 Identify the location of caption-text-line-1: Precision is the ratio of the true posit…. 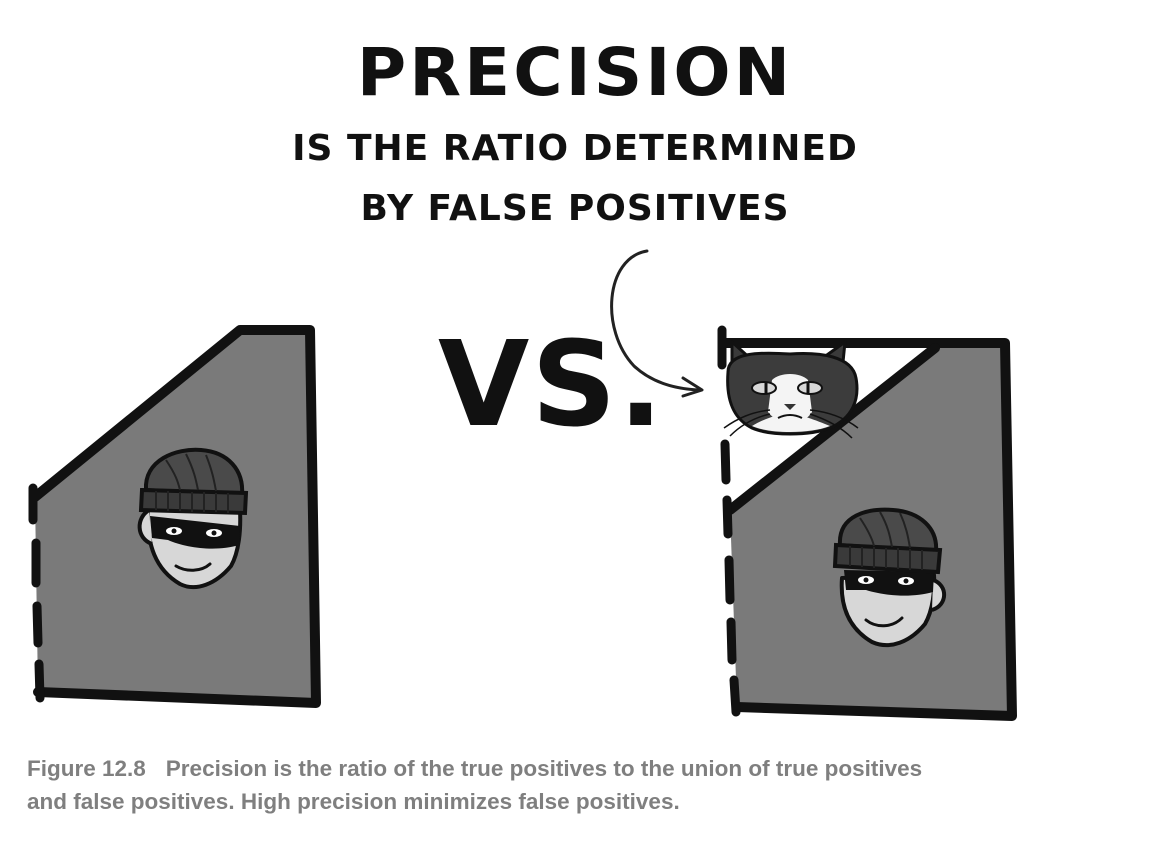
(544, 768).